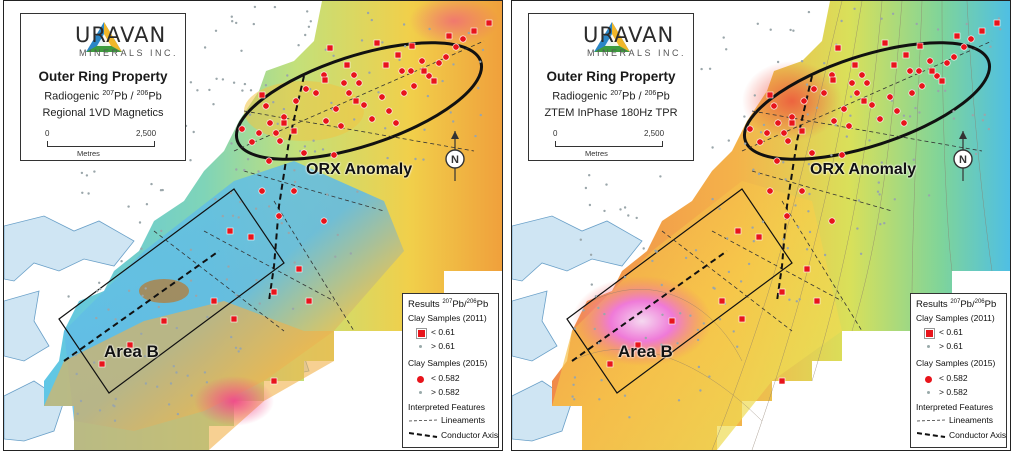 The height and width of the screenshot is (451, 1014). Describe the element at coordinates (612, 37) in the screenshot. I see `logo-triangle-icon` at that location.